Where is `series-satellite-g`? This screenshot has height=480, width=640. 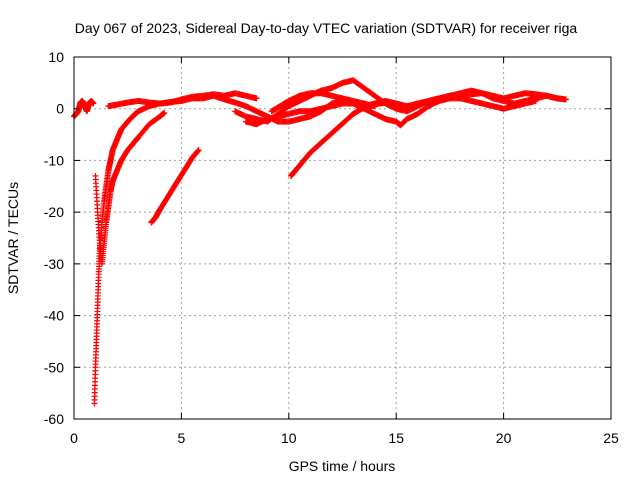
series-satellite-g is located at coordinates (390, 112).